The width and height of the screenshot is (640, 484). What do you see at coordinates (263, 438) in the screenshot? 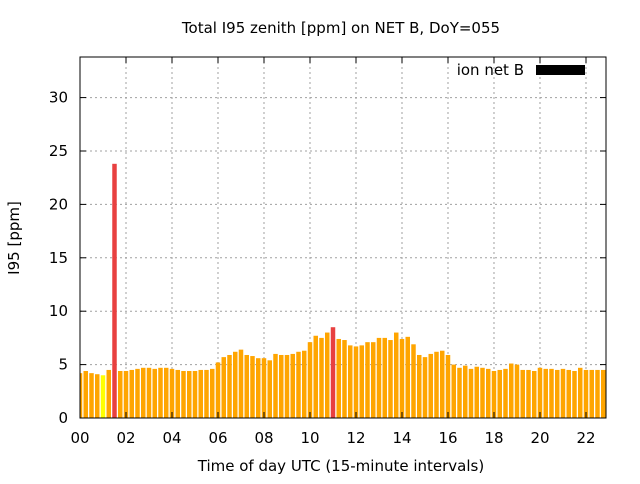
I see `x-tick-label: 08` at bounding box center [263, 438].